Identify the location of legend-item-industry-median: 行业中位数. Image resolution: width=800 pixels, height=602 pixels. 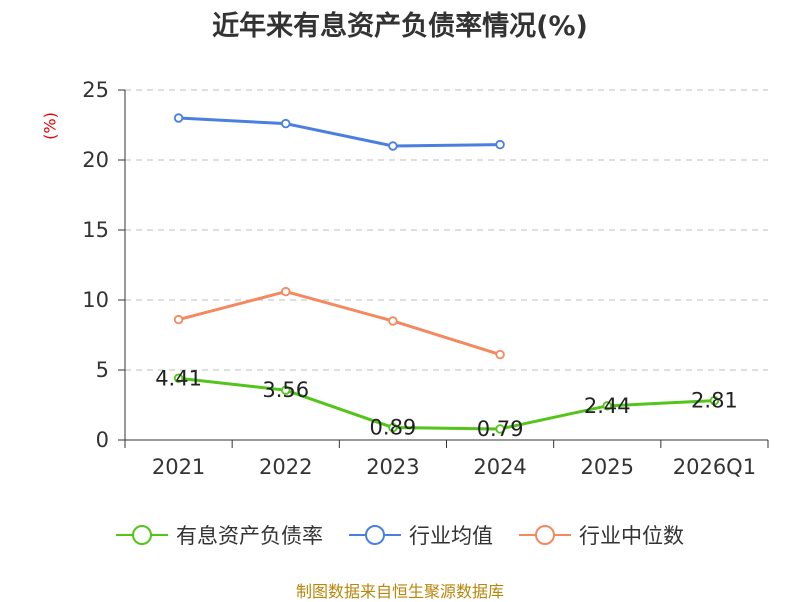
(601, 535).